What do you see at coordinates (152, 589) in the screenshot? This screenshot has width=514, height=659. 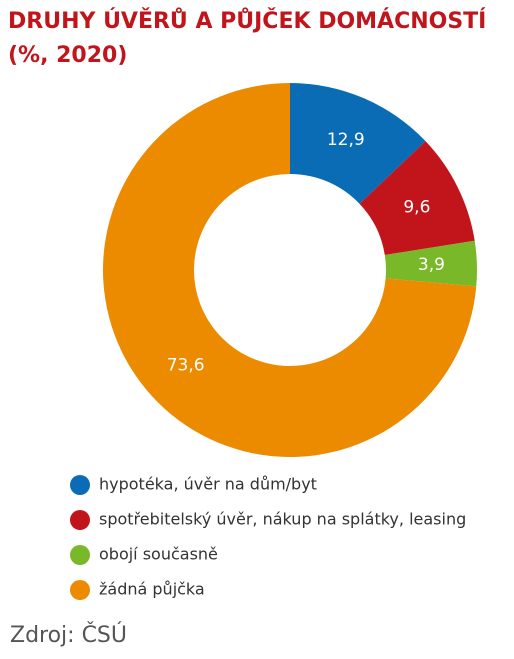 I see `legend-label: žádná půjčka` at bounding box center [152, 589].